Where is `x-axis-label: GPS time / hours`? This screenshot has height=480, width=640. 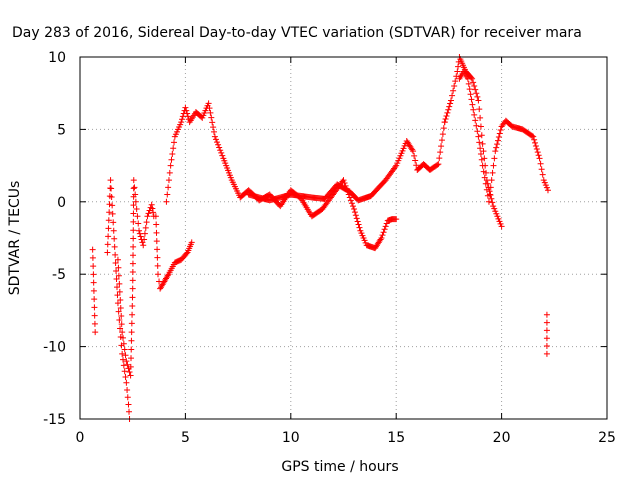
x-axis-label: GPS time / hours is located at coordinates (339, 467).